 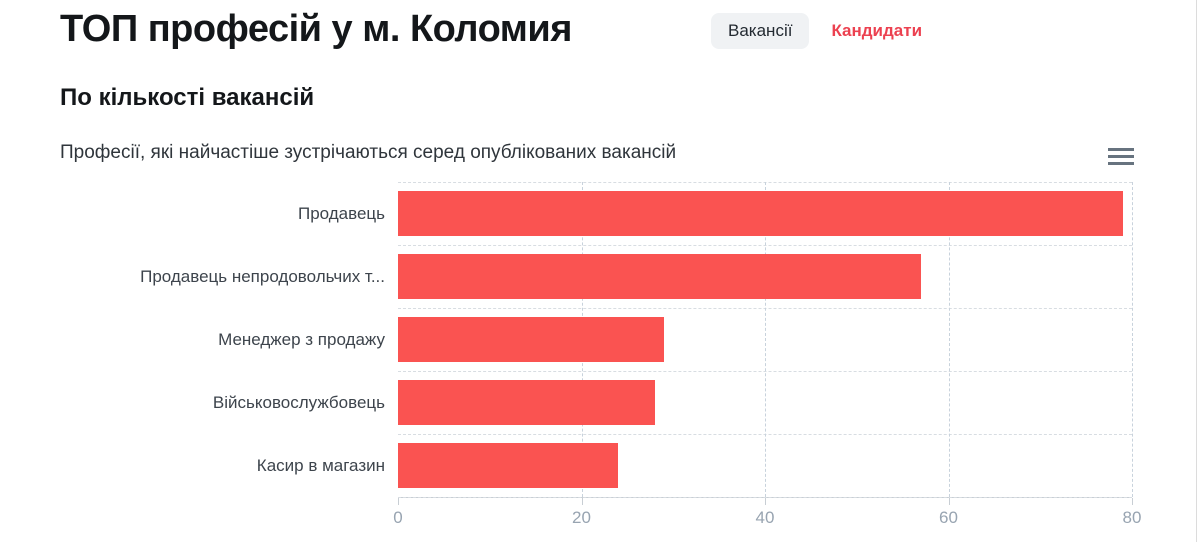 I want to click on axis-tick-label: 60, so click(x=948, y=517).